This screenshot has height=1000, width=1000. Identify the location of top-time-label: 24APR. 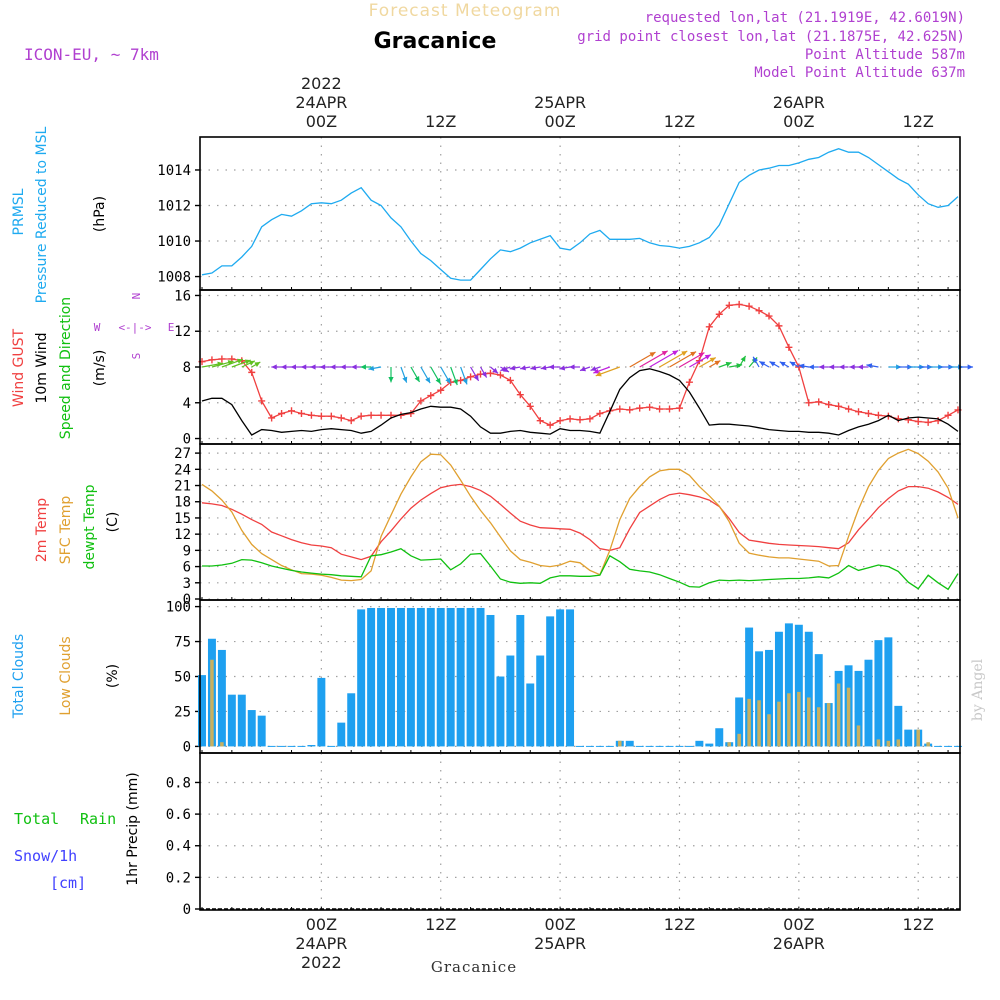
(321, 102).